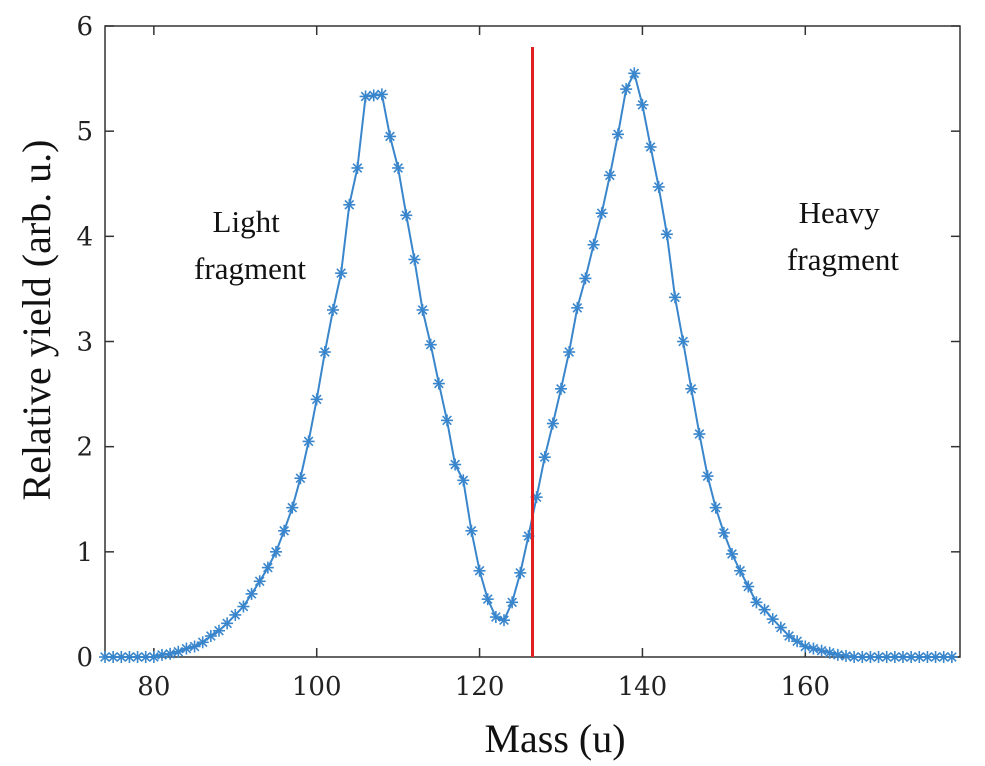 The width and height of the screenshot is (985, 766). Describe the element at coordinates (153, 687) in the screenshot. I see `x-tick-label: 80` at that location.